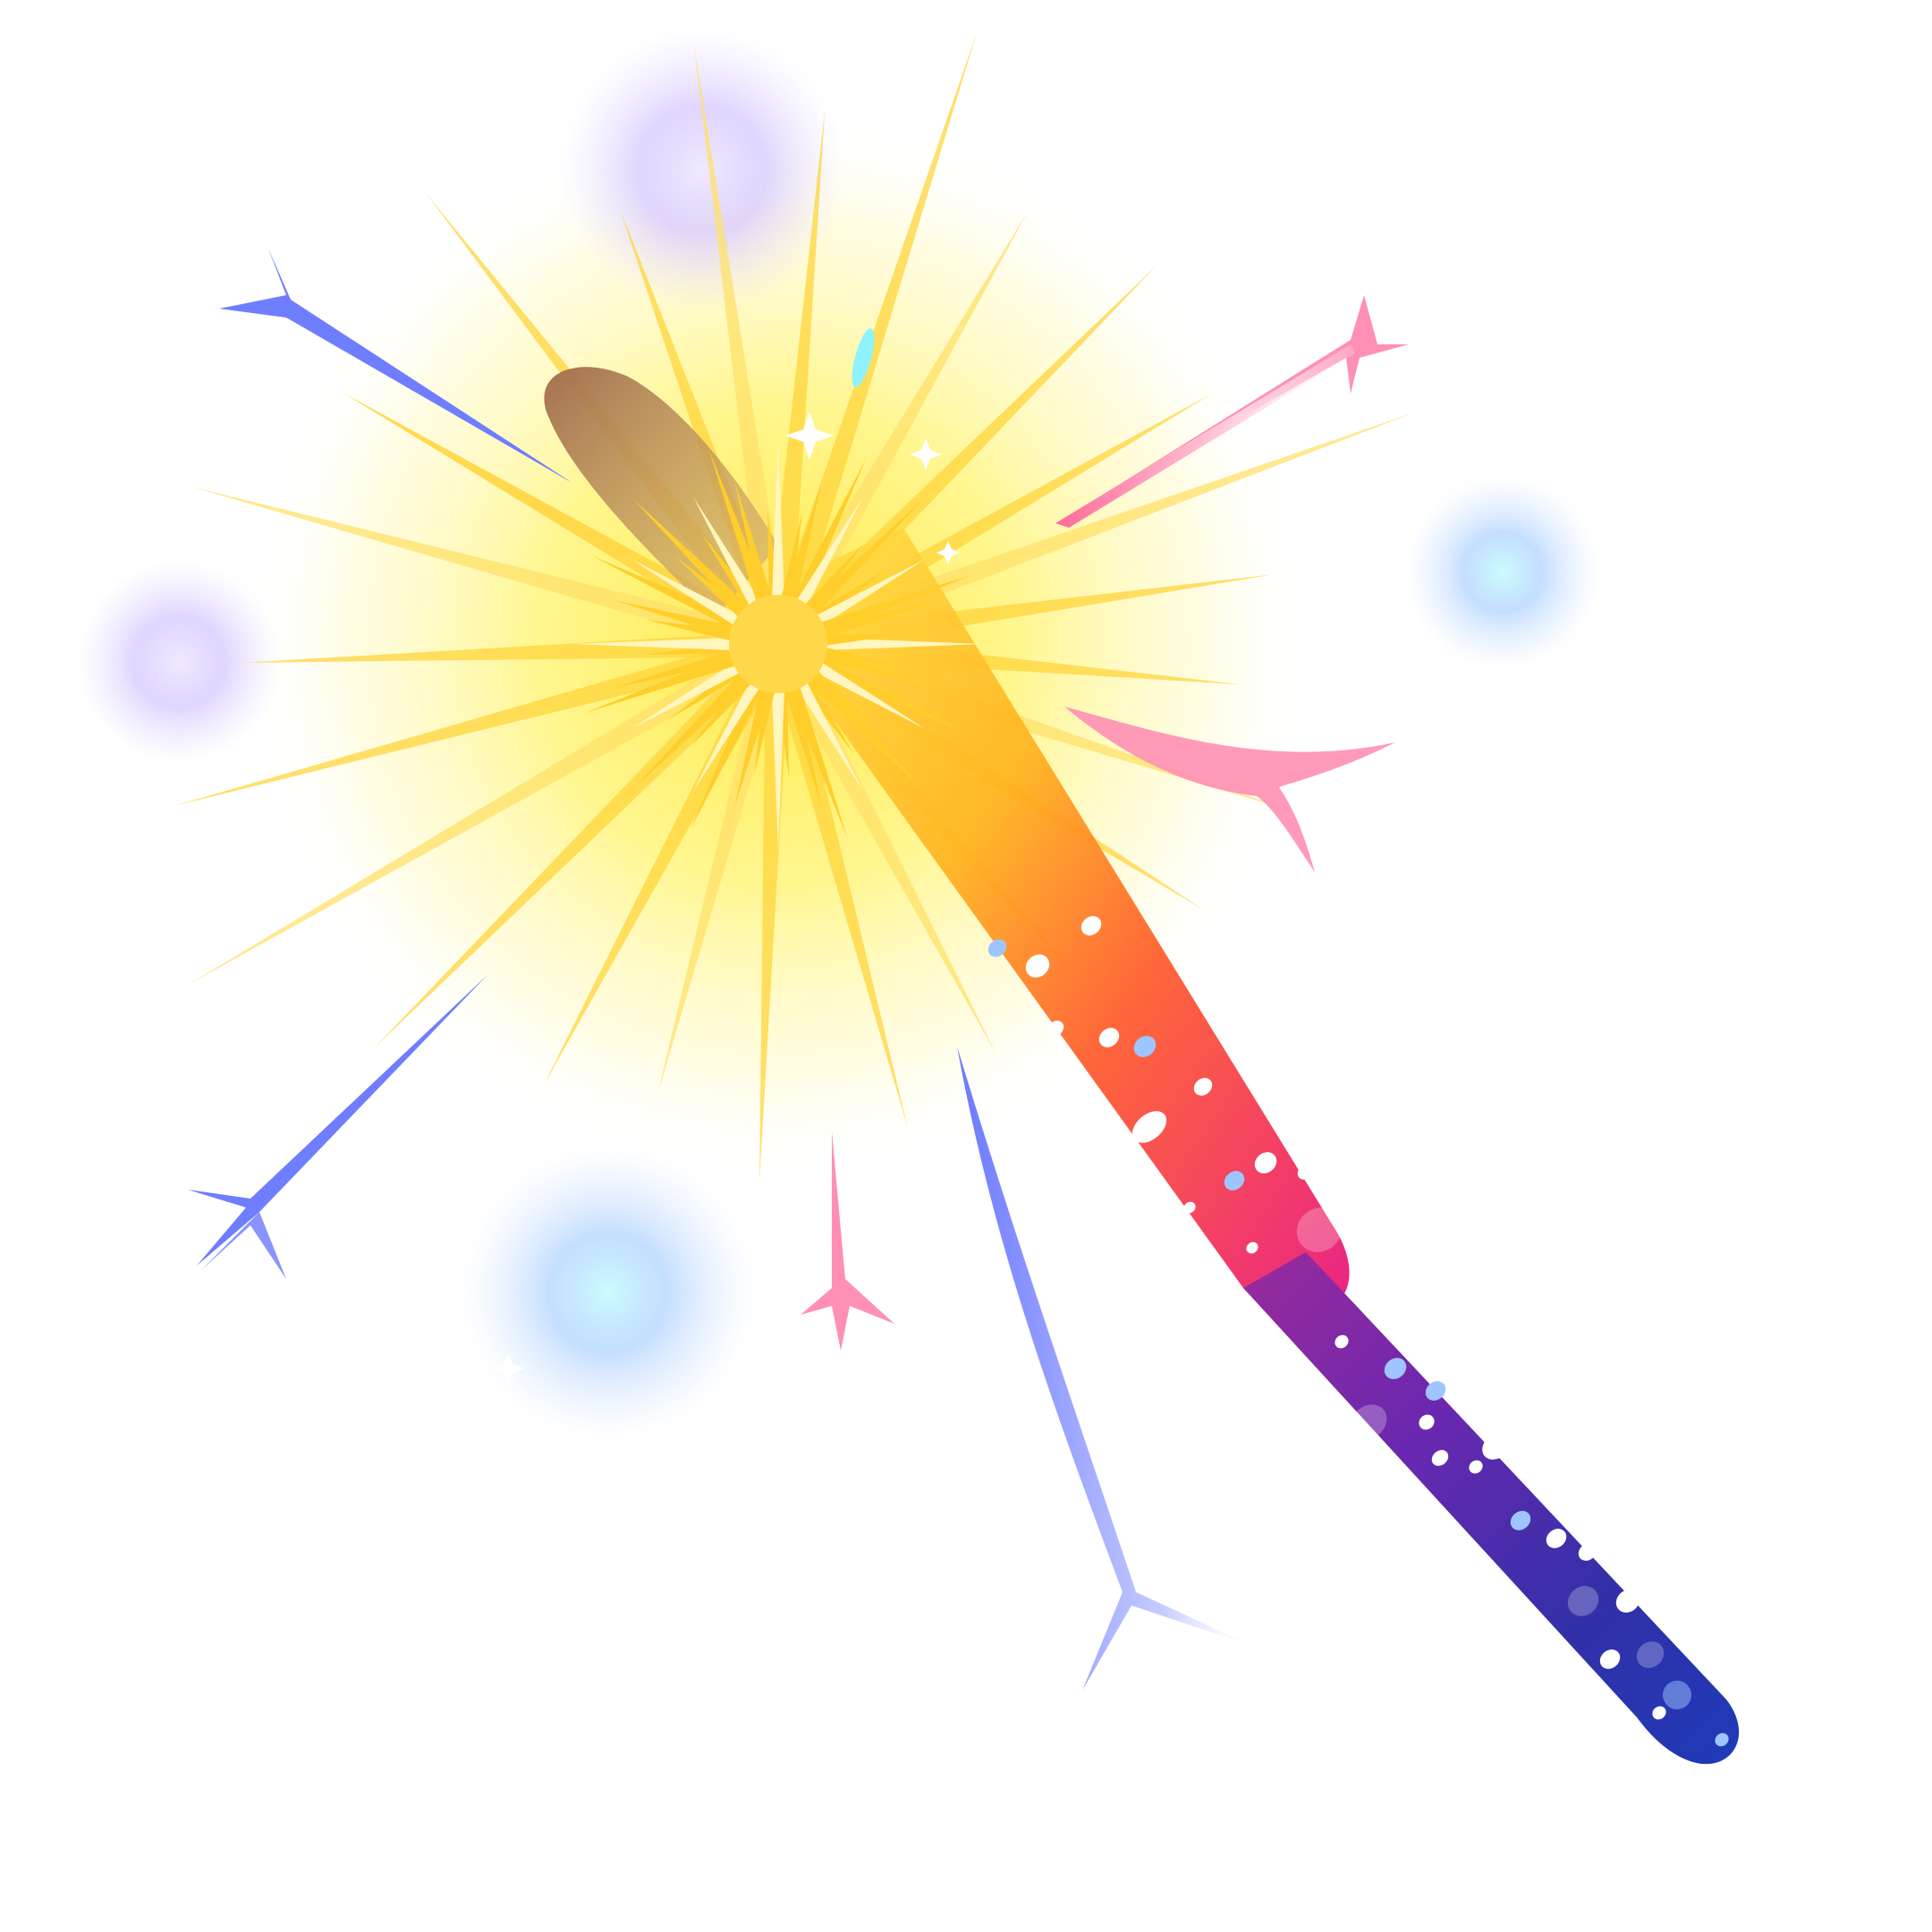 This screenshot has width=1932, height=1932. I want to click on sparkler-coated-stick, so click(1077, 919).